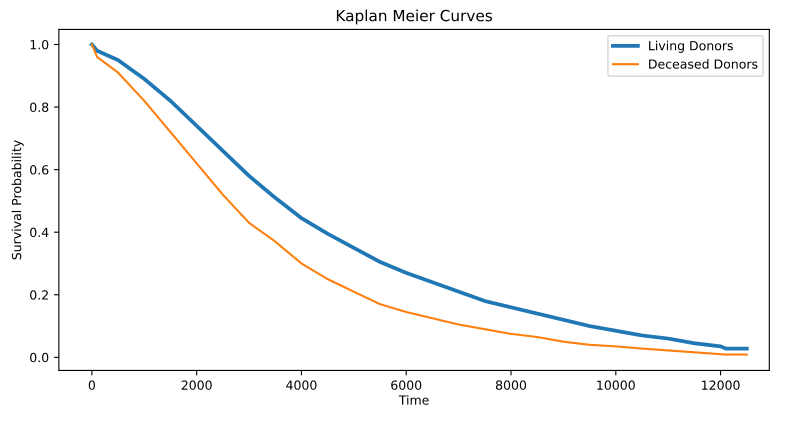 This screenshot has height=421, width=785. Describe the element at coordinates (691, 46) in the screenshot. I see `legend-label: Living Donors` at that location.